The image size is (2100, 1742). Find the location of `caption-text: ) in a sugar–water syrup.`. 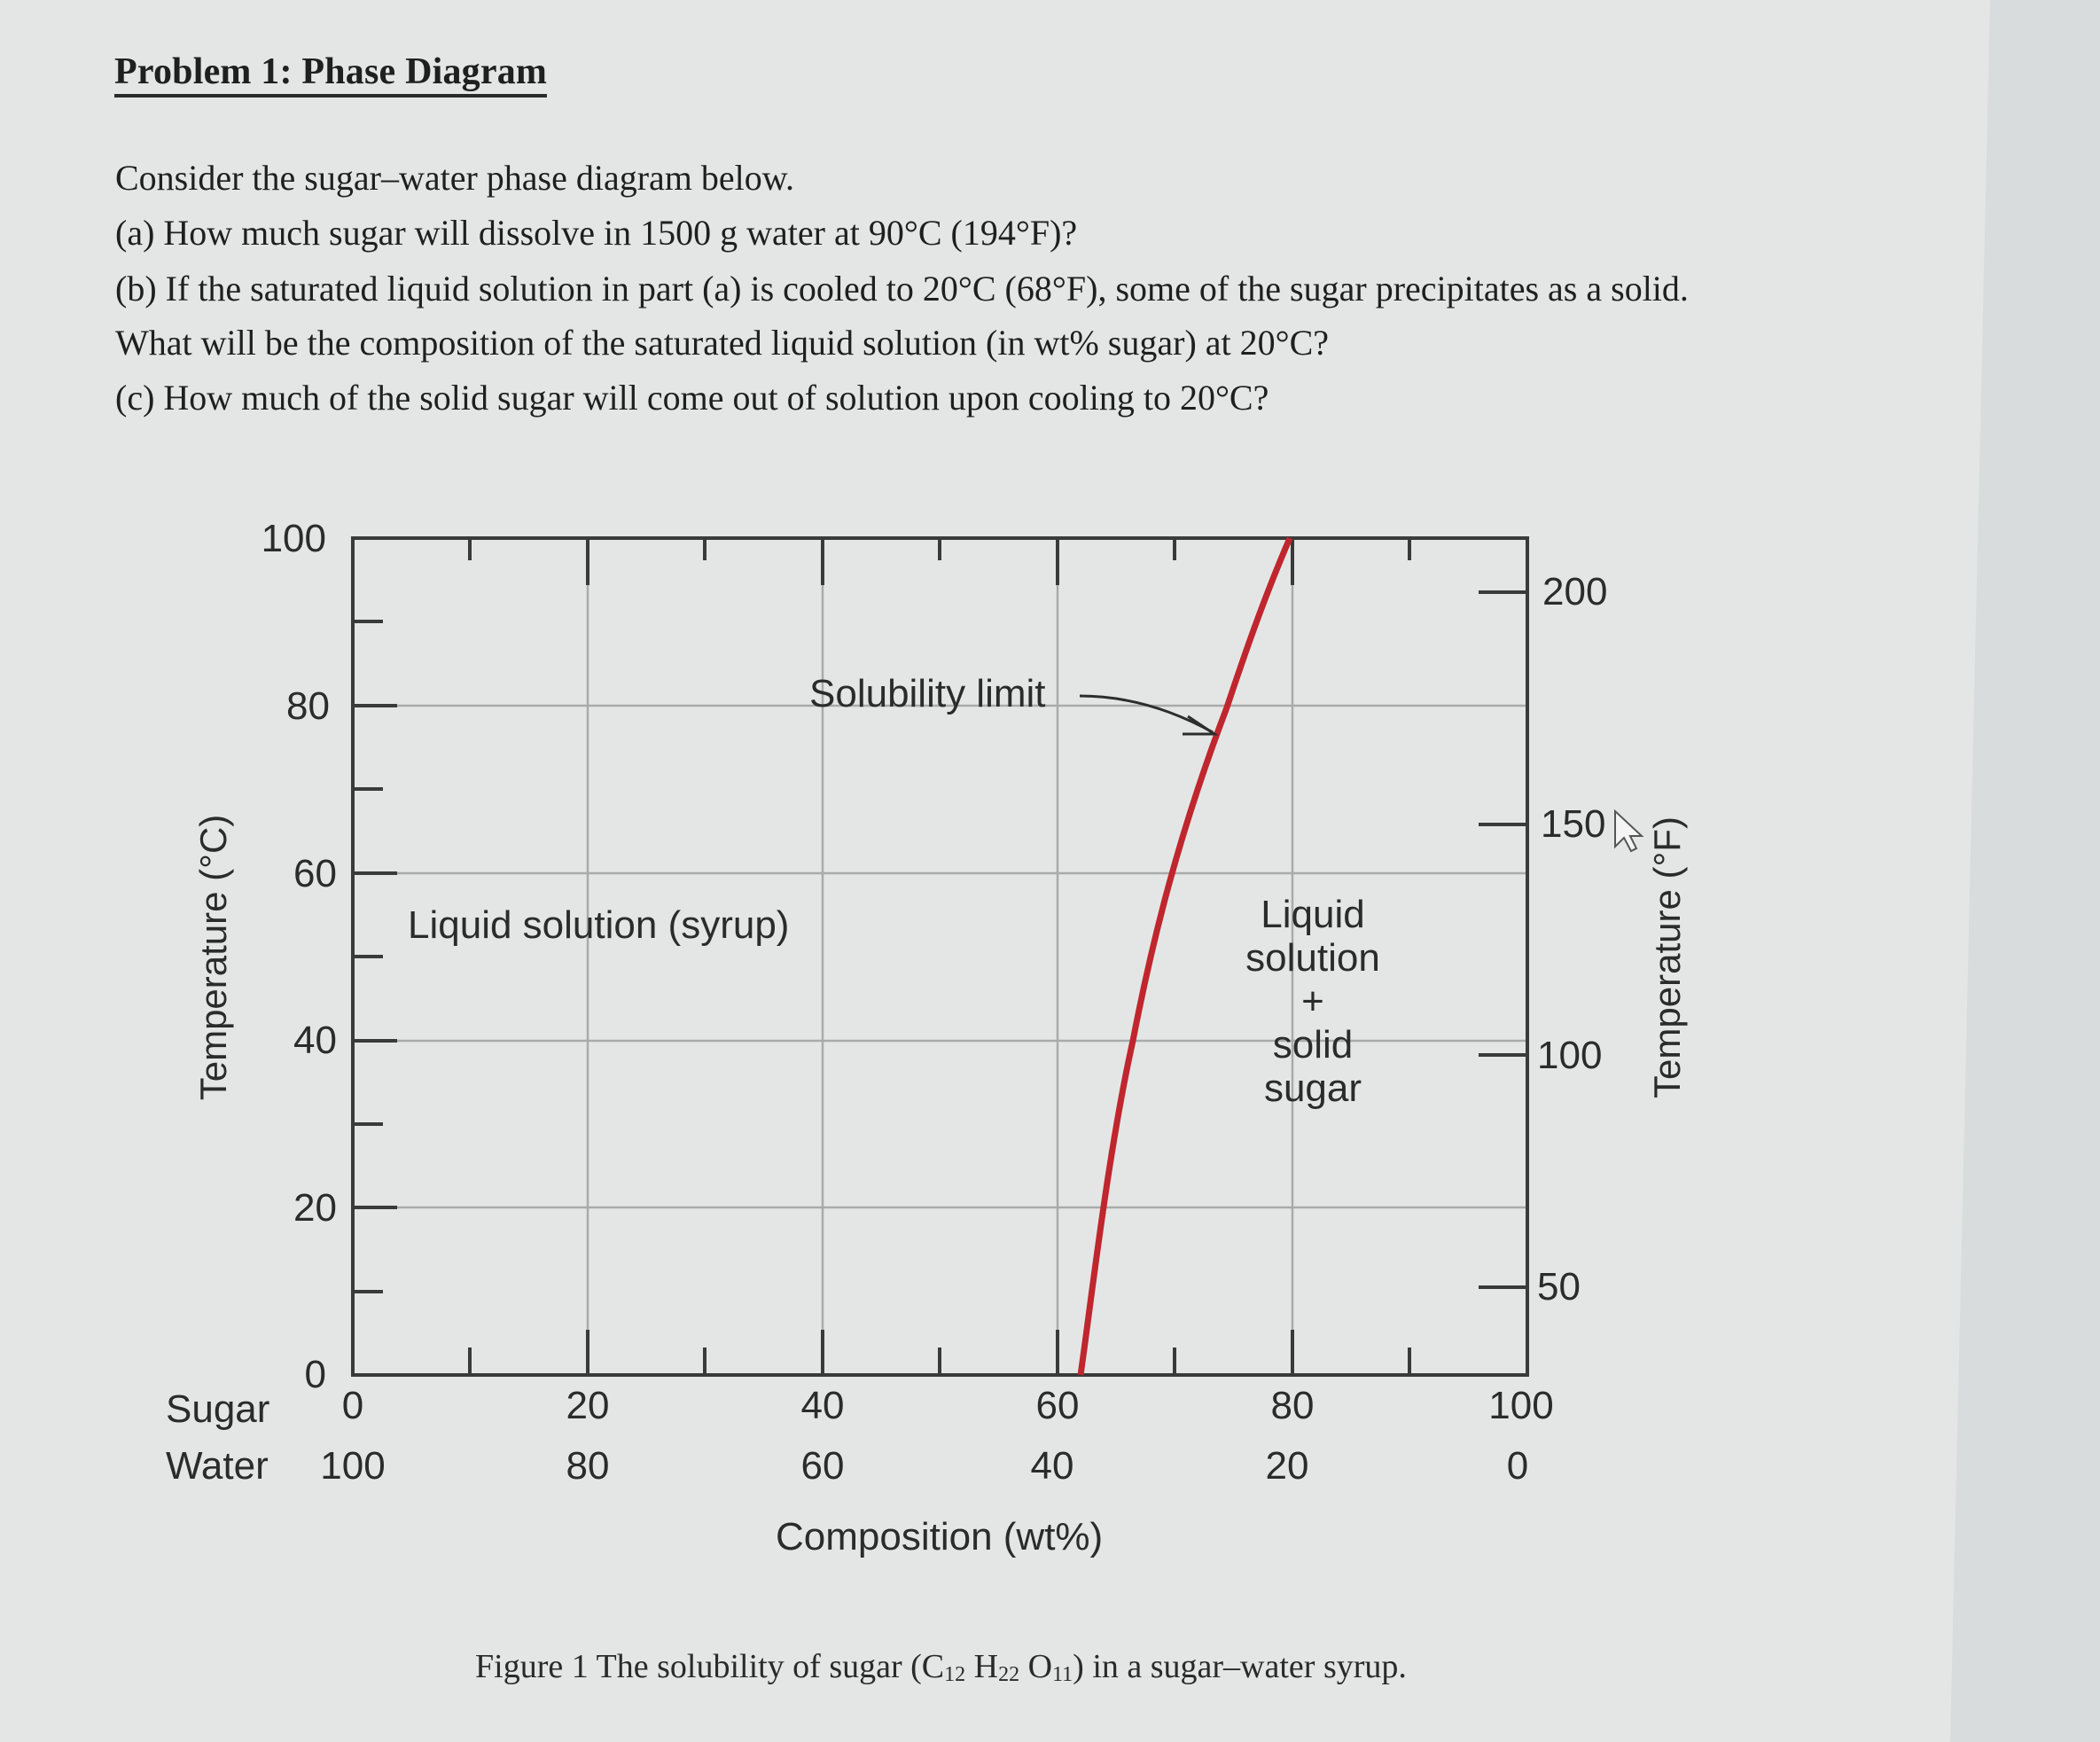

caption-text: ) in a sugar–water syrup. is located at coordinates (1240, 1666).